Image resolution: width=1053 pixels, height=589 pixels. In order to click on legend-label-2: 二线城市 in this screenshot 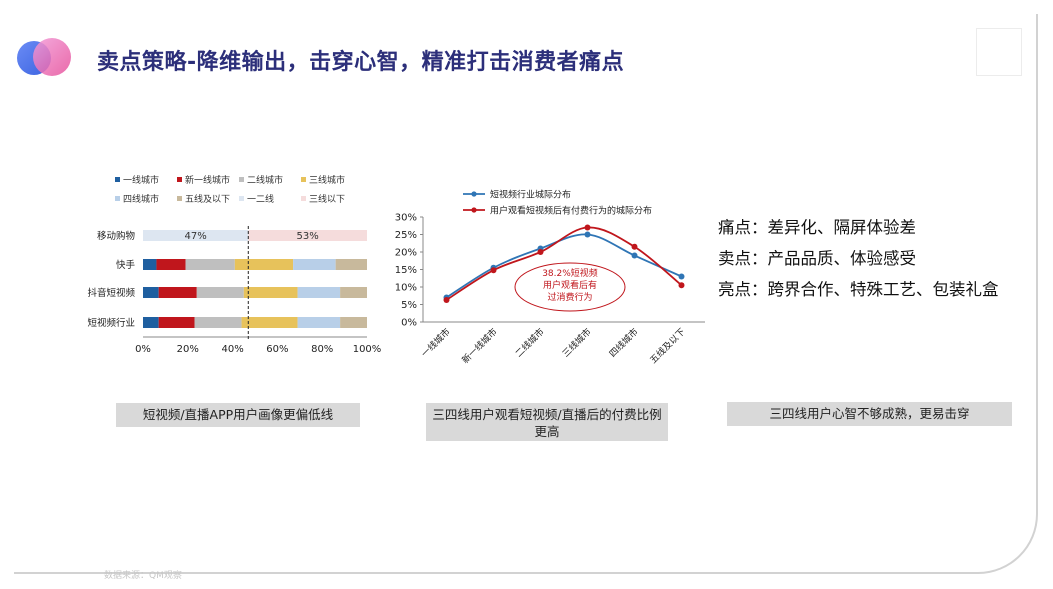, I will do `click(265, 180)`.